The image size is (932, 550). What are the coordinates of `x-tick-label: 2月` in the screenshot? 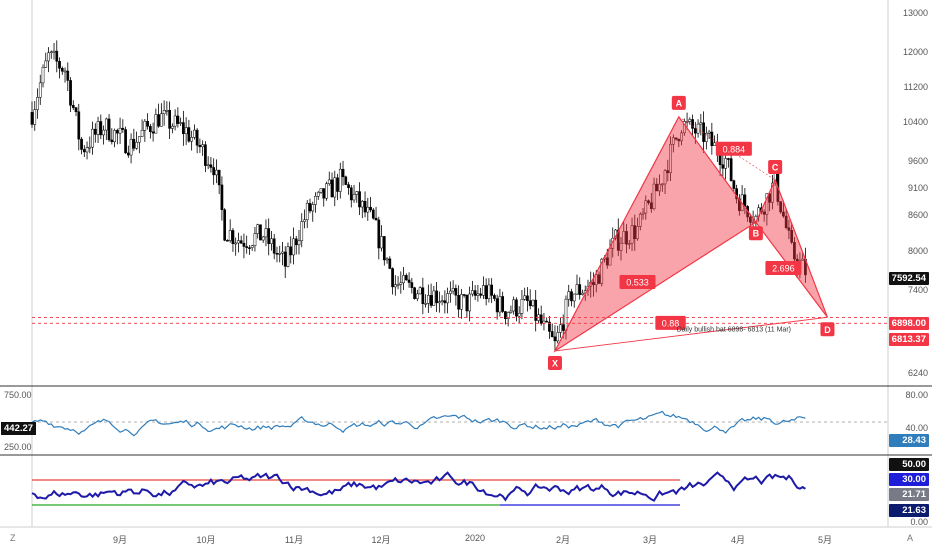 It's located at (563, 540).